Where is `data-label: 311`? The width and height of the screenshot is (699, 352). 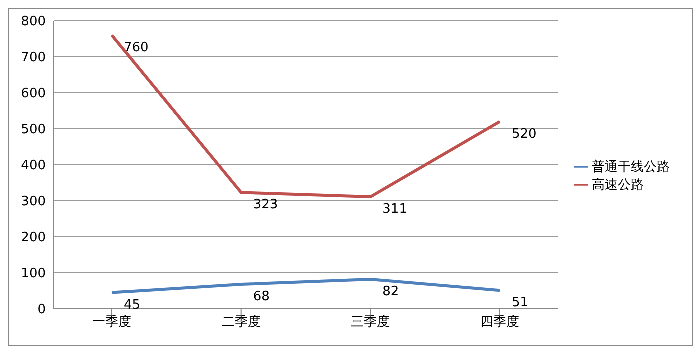 data-label: 311 is located at coordinates (395, 210).